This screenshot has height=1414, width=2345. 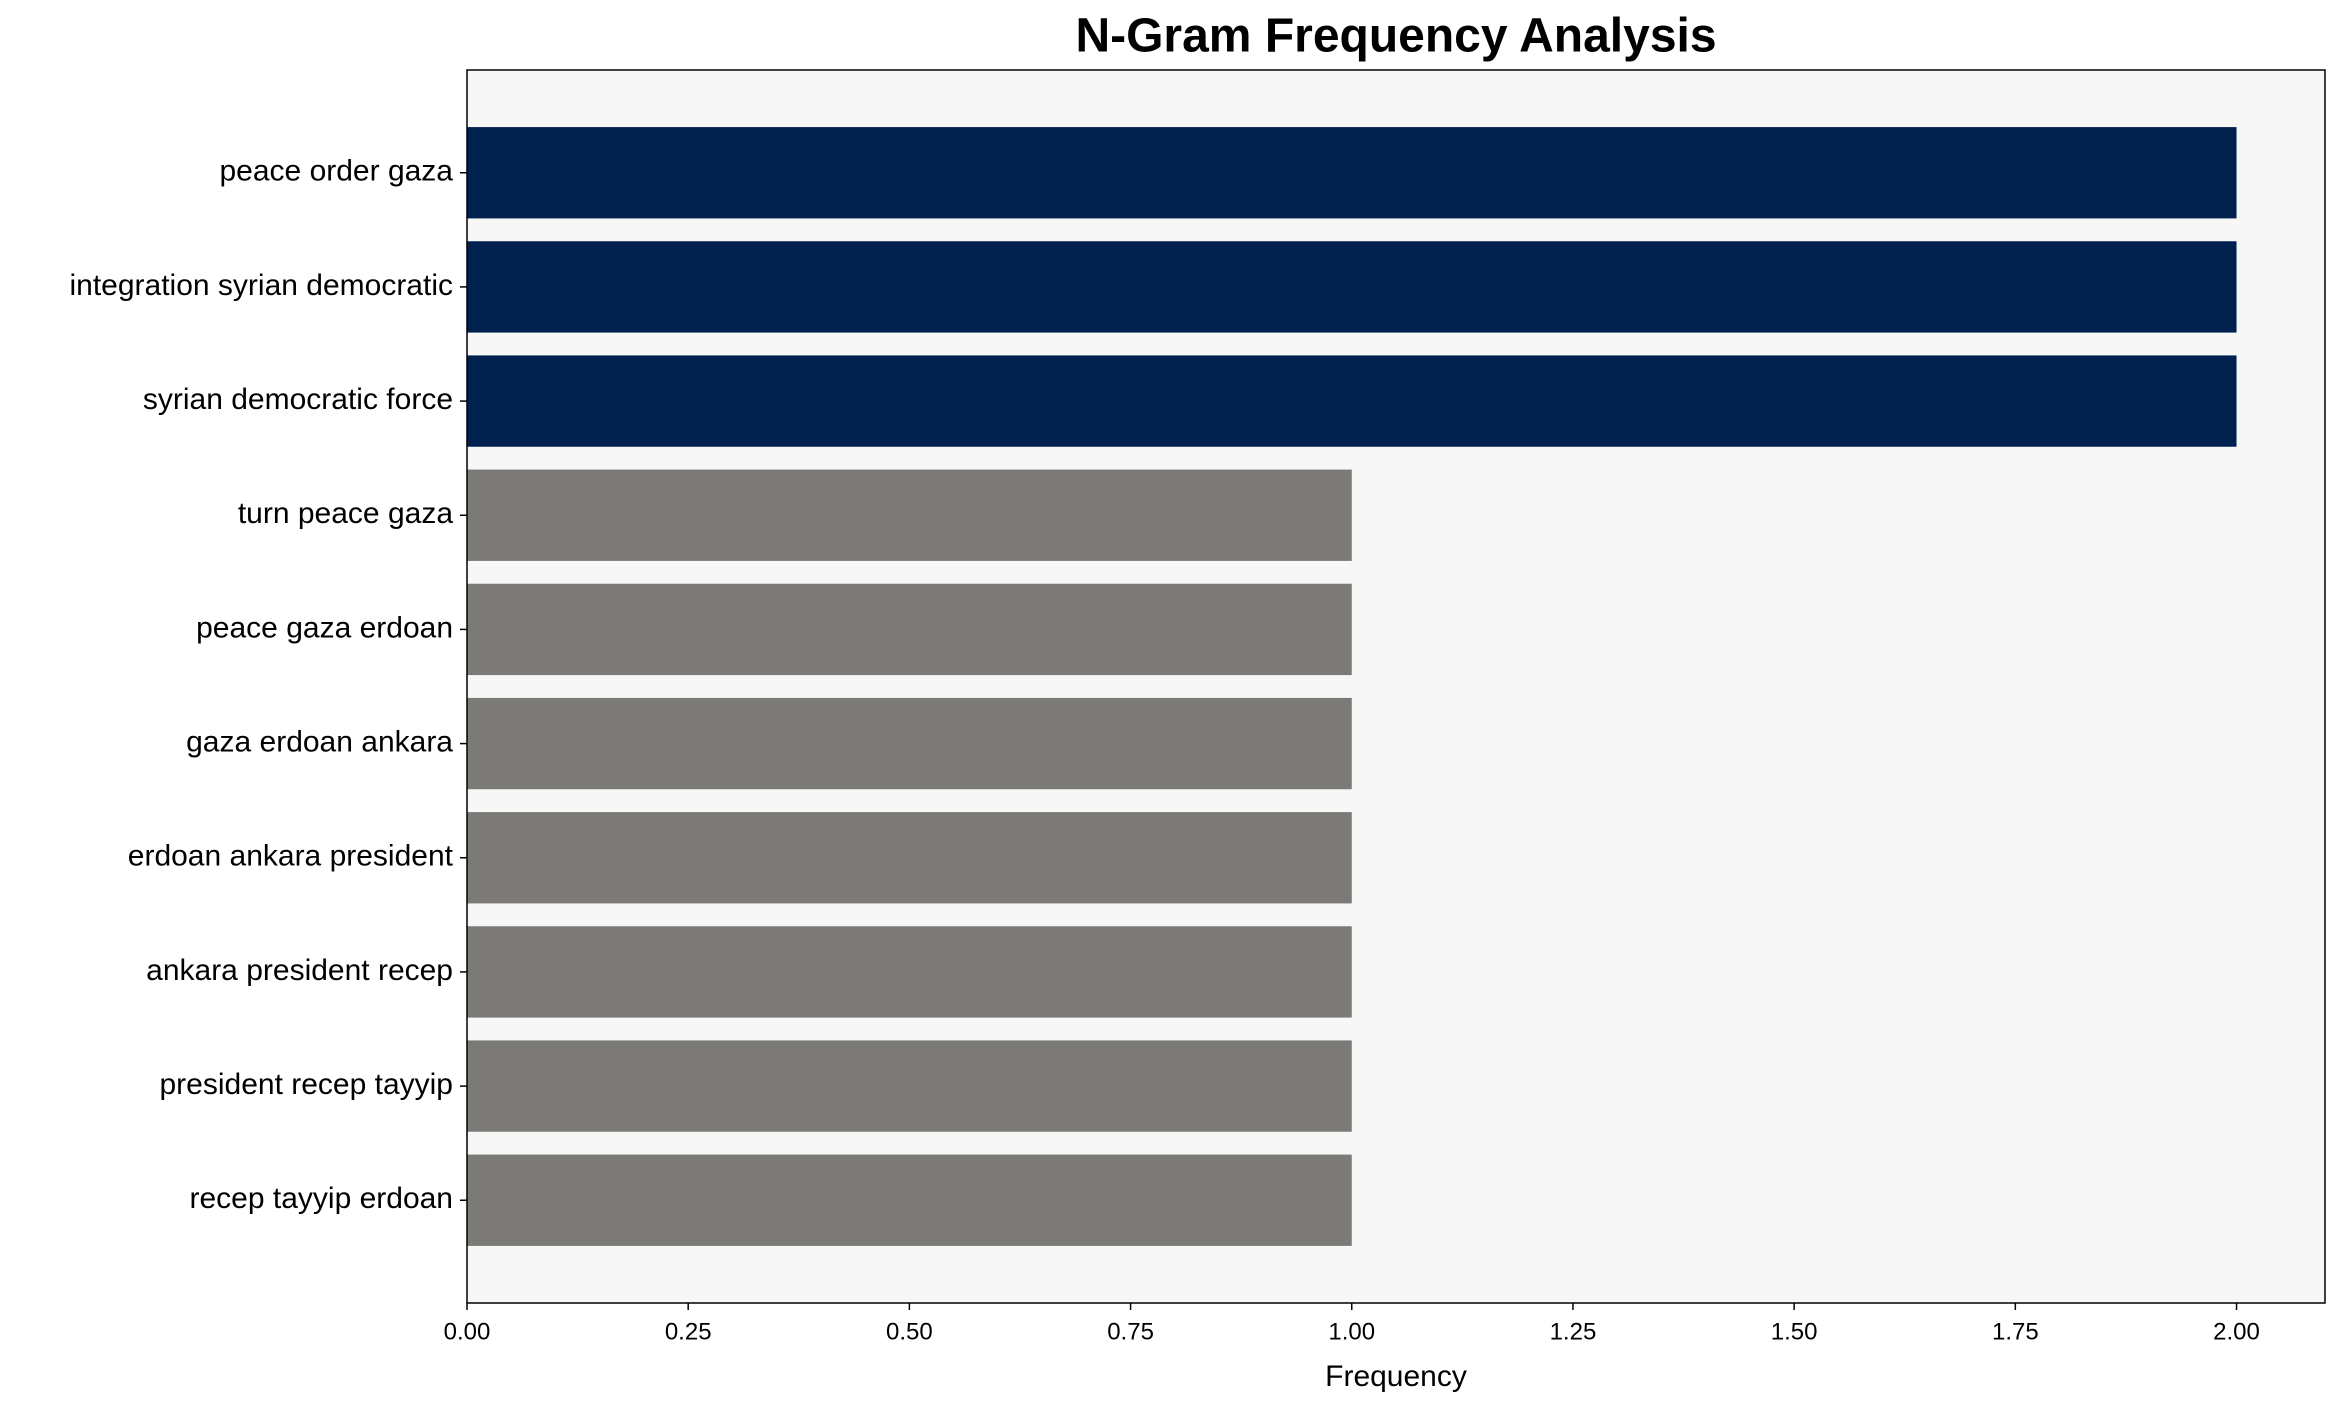 I want to click on x-tick-label: 0.25, so click(x=688, y=1331).